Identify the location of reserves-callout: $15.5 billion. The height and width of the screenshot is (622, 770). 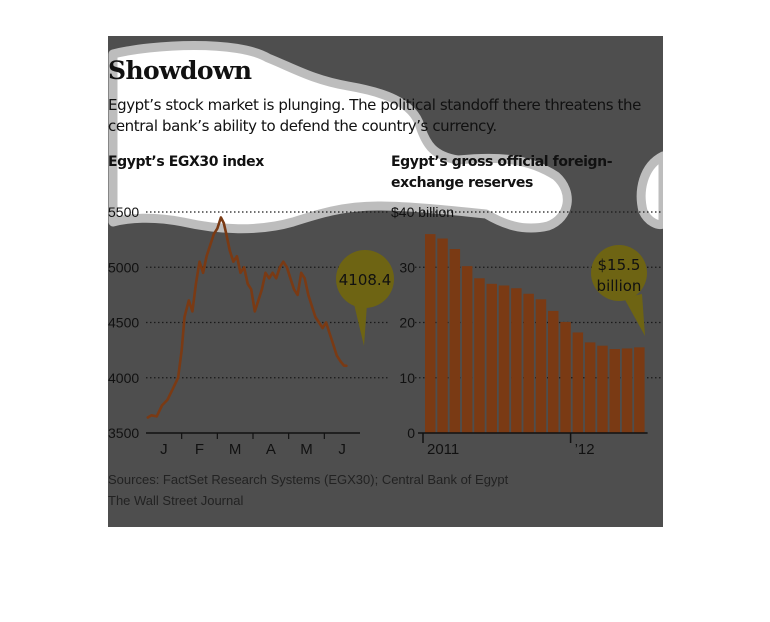
(619, 290).